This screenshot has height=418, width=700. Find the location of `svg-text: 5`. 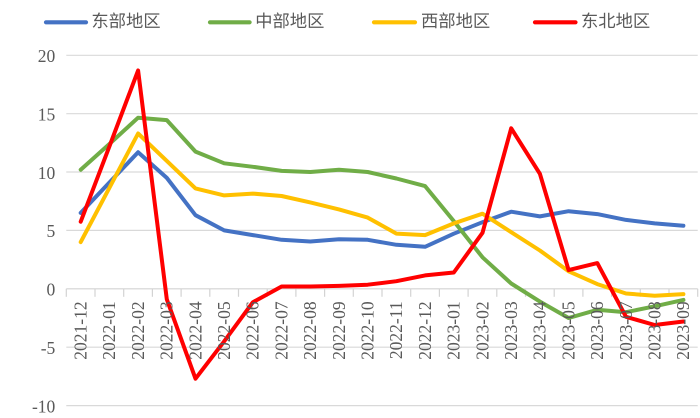

svg-text: 5 is located at coordinates (51, 231).